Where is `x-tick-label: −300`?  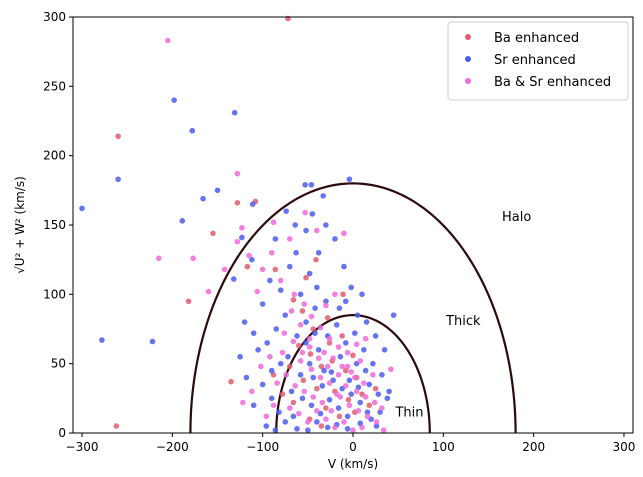
x-tick-label: −300 is located at coordinates (82, 447).